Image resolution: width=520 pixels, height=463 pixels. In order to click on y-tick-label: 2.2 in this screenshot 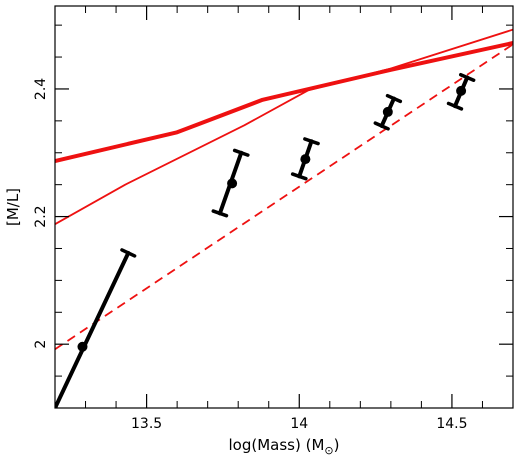, I will do `click(41, 216)`.